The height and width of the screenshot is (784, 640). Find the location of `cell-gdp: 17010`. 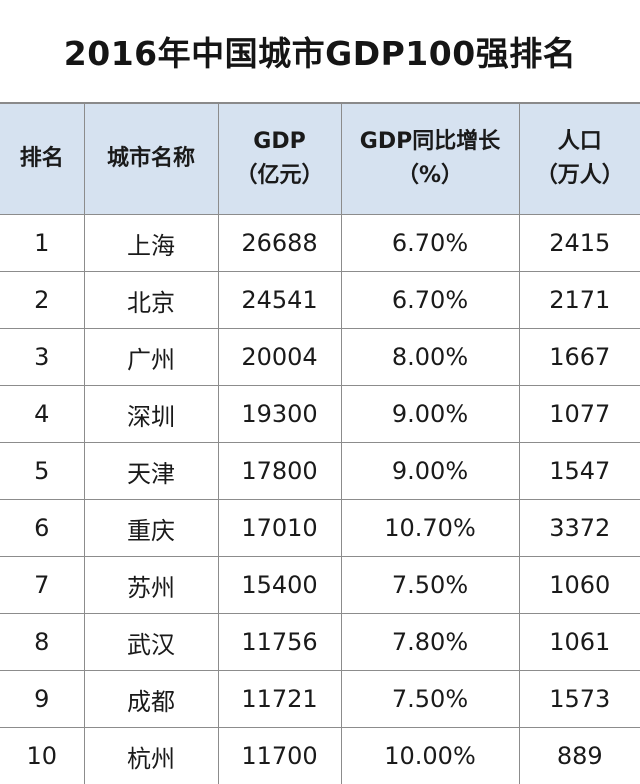

cell-gdp: 17010 is located at coordinates (279, 528).